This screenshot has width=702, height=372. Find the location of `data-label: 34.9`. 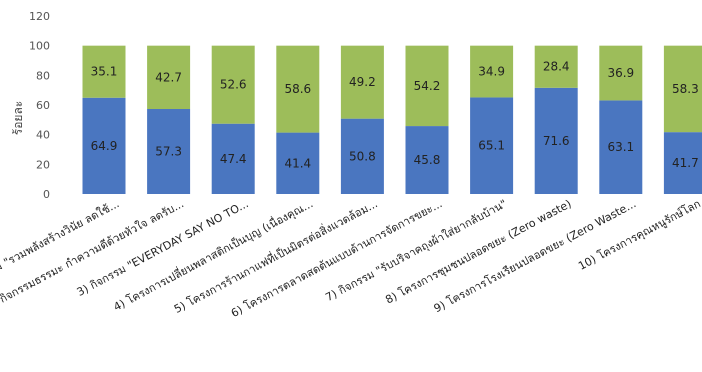

data-label: 34.9 is located at coordinates (491, 72).